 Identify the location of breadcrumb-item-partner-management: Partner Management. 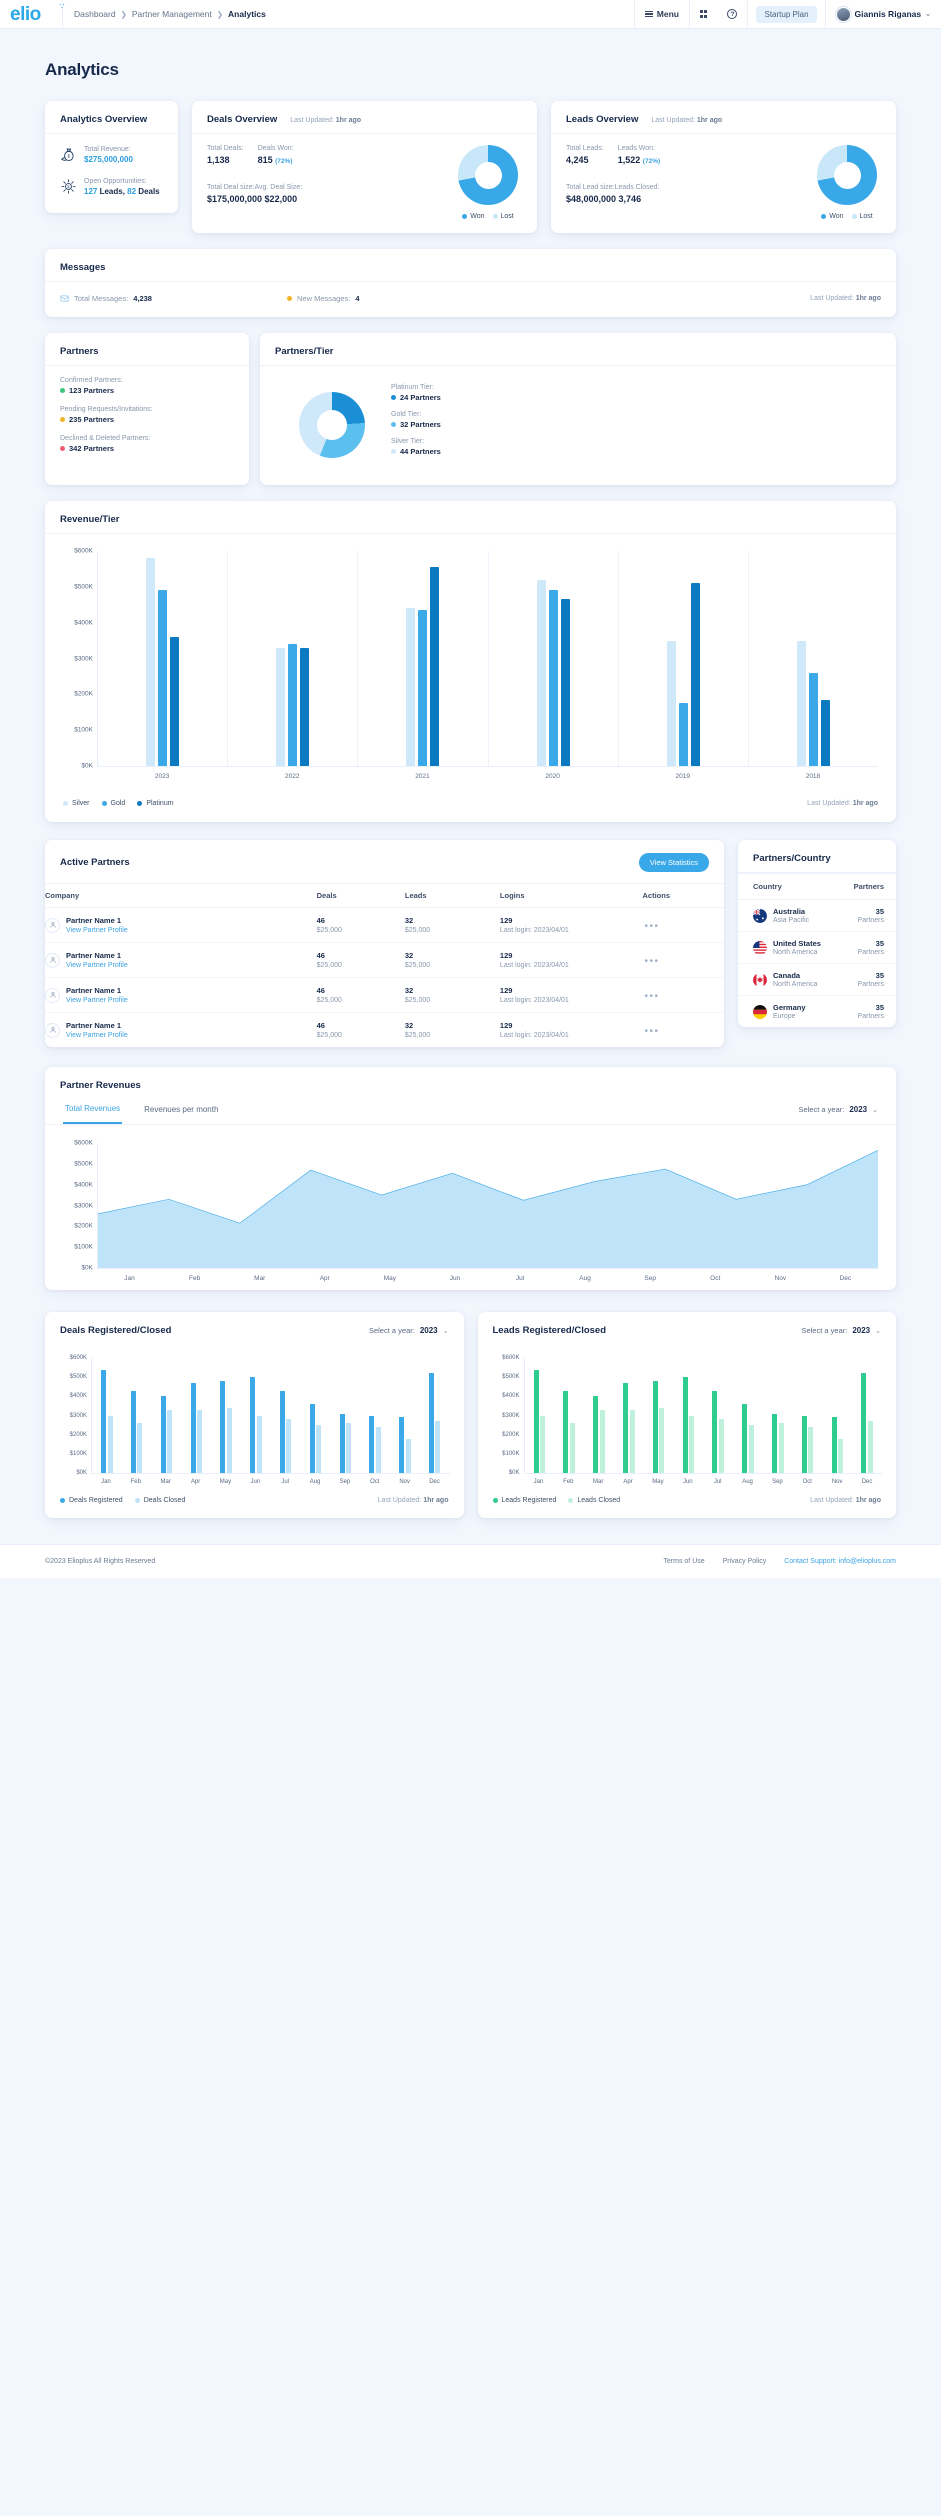
(171, 14).